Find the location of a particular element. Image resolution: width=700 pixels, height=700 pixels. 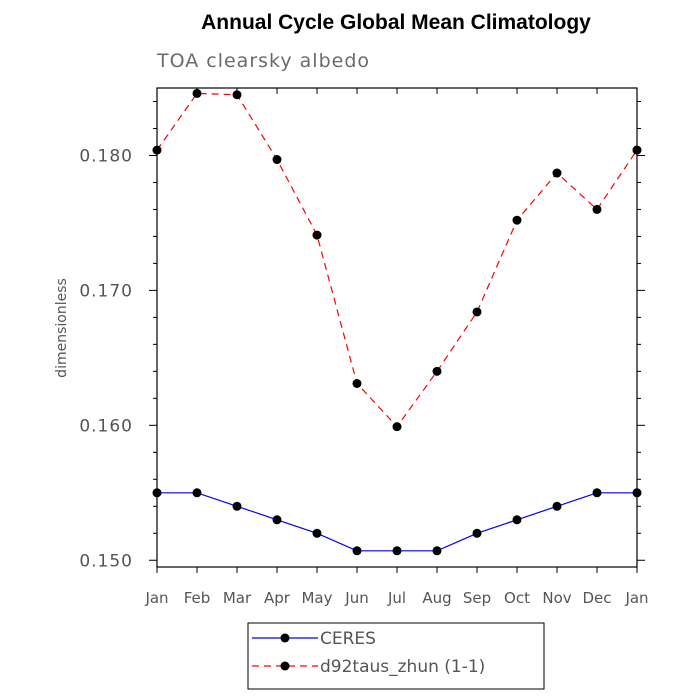

legend: CERES d92taus_zhun (1-1) is located at coordinates (396, 656).